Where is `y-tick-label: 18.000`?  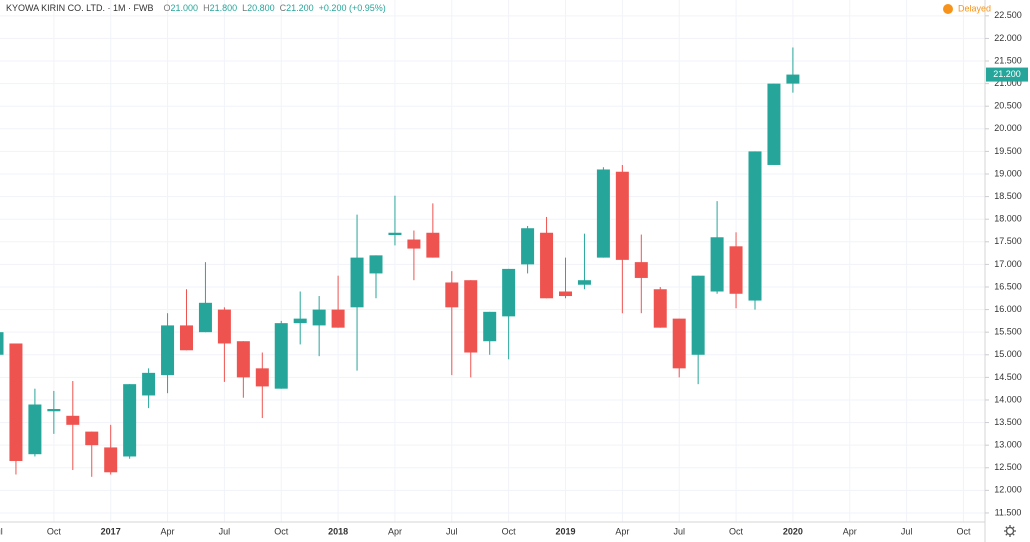 y-tick-label: 18.000 is located at coordinates (1008, 219).